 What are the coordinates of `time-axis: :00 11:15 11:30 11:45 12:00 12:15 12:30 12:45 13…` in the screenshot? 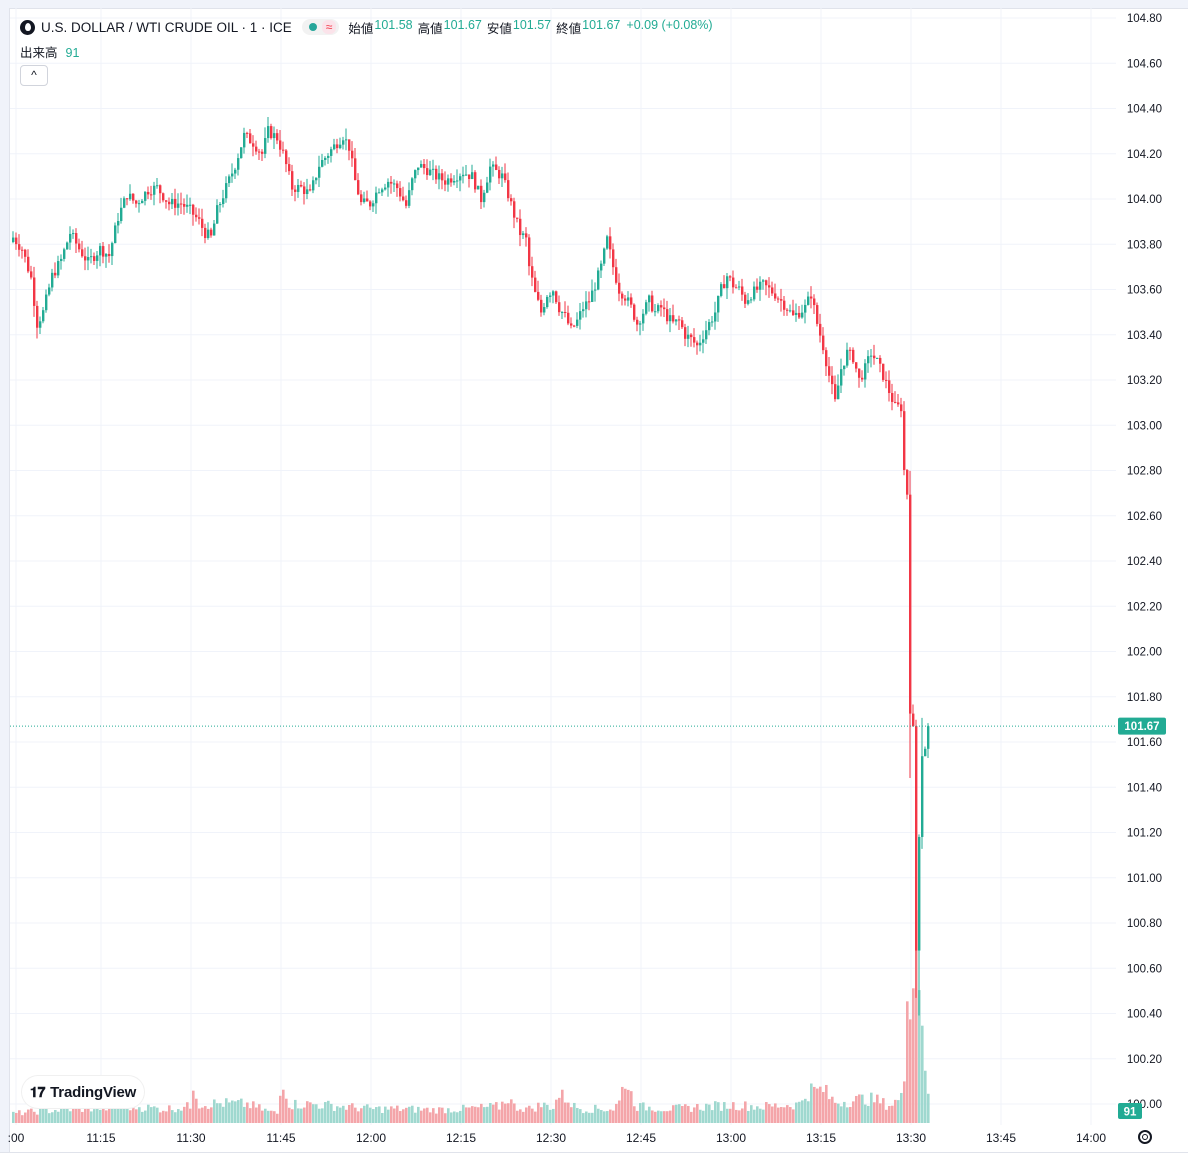 It's located at (557, 1138).